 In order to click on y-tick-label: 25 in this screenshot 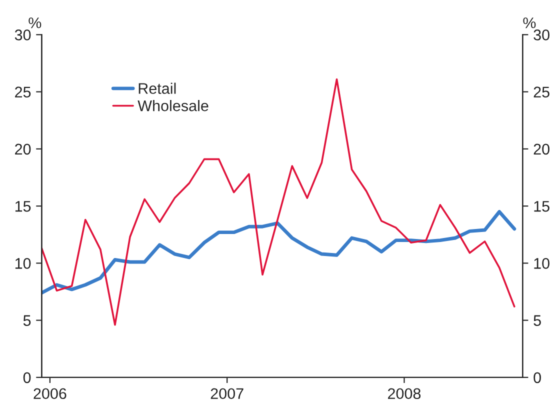, I will do `click(23, 92)`.